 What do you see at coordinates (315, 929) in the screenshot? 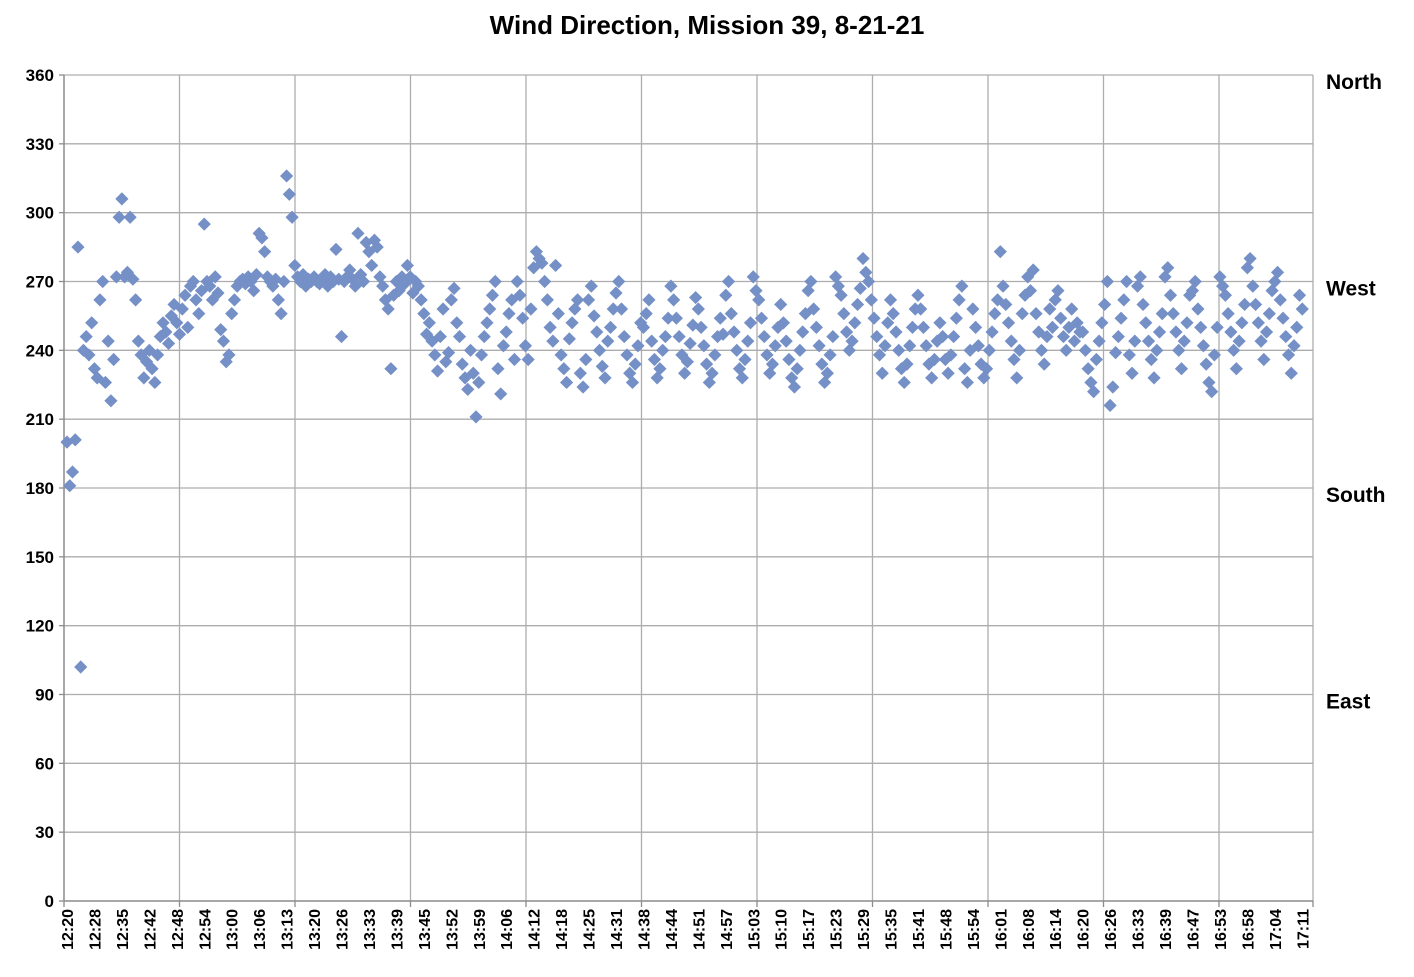
I see `x-tick-label: 13:20` at bounding box center [315, 929].